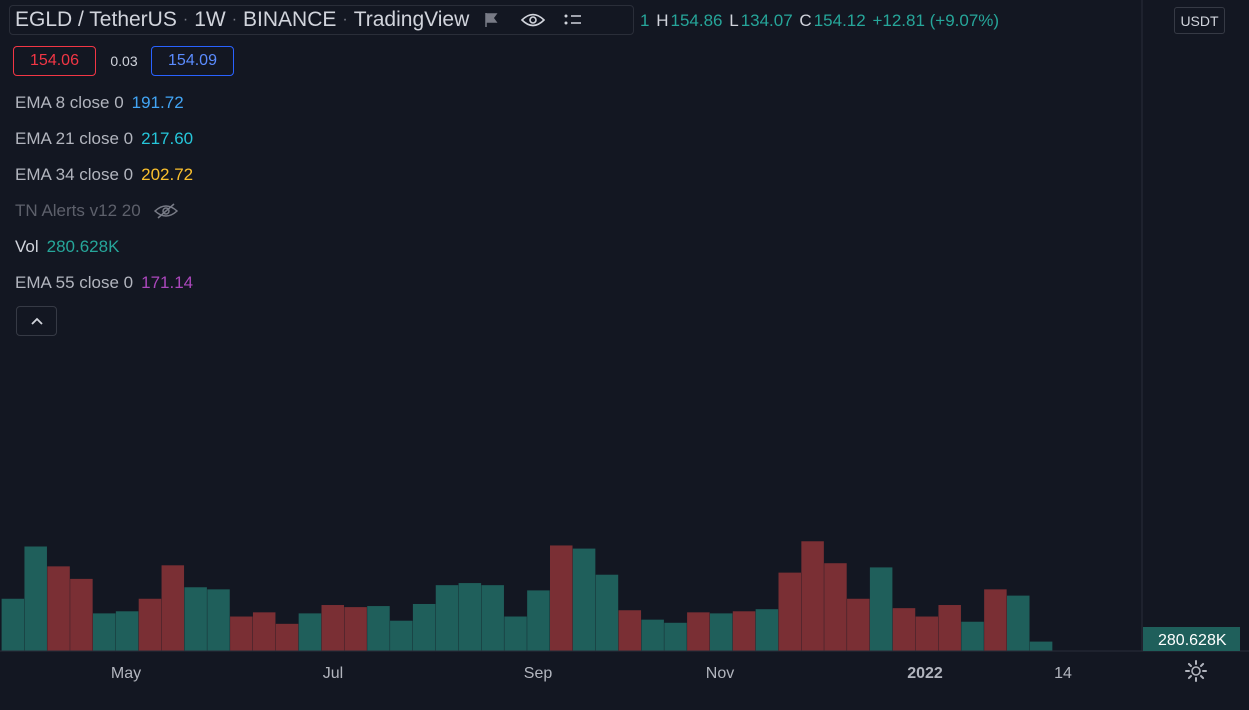  I want to click on x-tick-label: Jul, so click(333, 673).